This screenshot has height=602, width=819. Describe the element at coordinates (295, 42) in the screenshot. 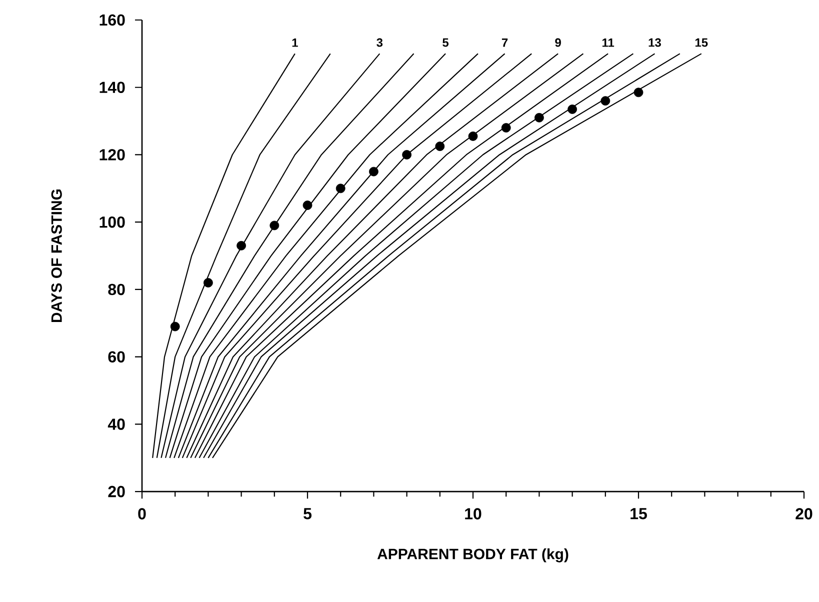

I see `series-label: 1` at that location.